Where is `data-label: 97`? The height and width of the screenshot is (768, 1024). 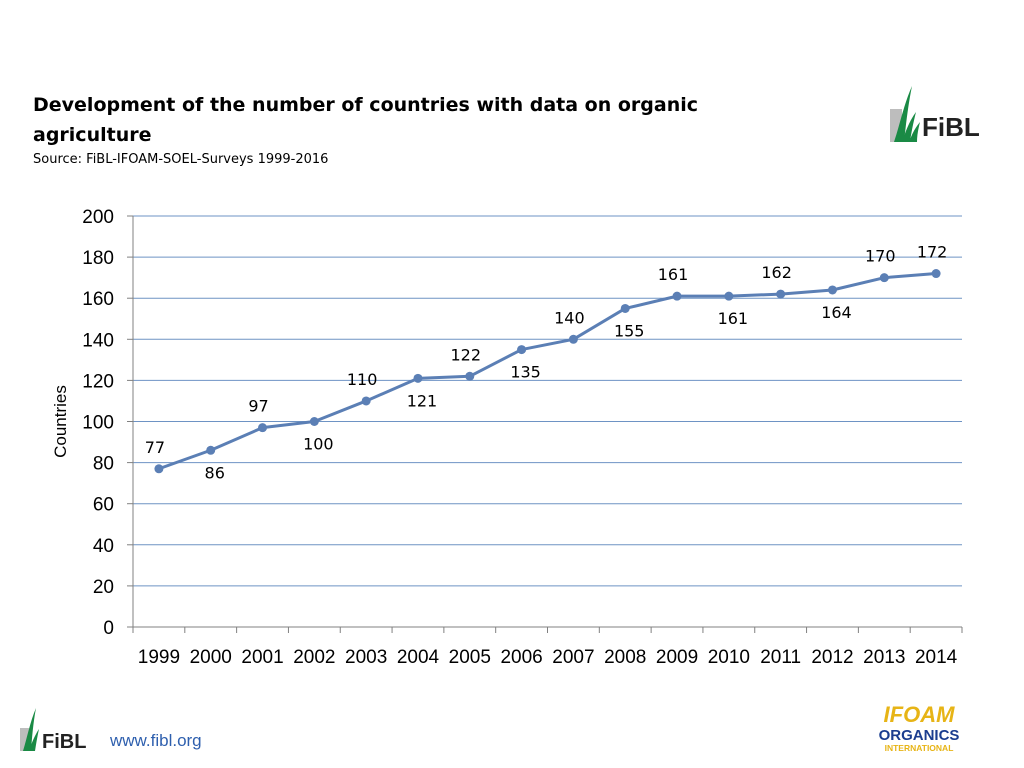
data-label: 97 is located at coordinates (258, 406).